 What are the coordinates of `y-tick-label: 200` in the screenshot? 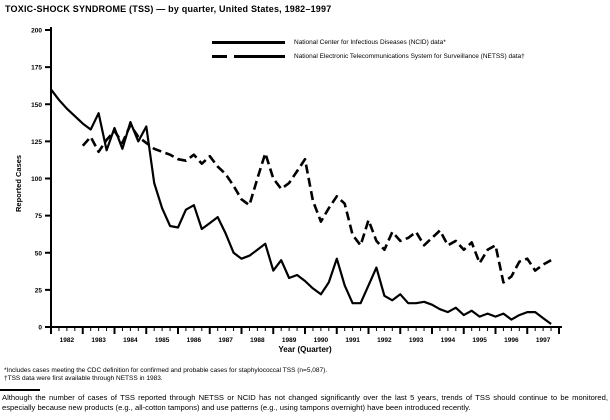 It's located at (36, 31).